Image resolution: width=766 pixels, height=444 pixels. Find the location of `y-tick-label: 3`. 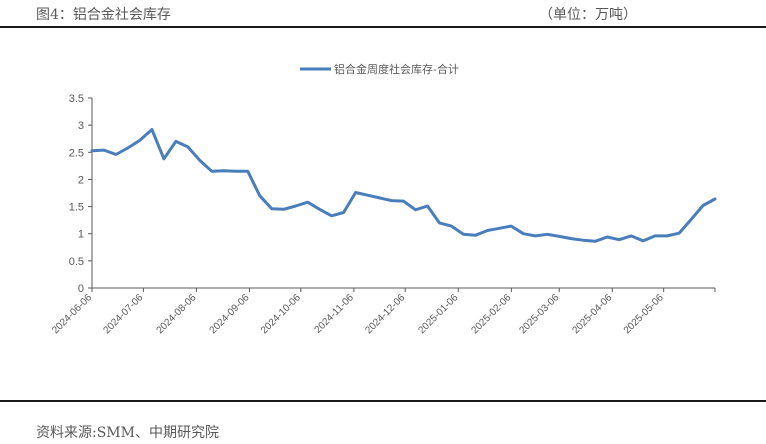

y-tick-label: 3 is located at coordinates (81, 126).